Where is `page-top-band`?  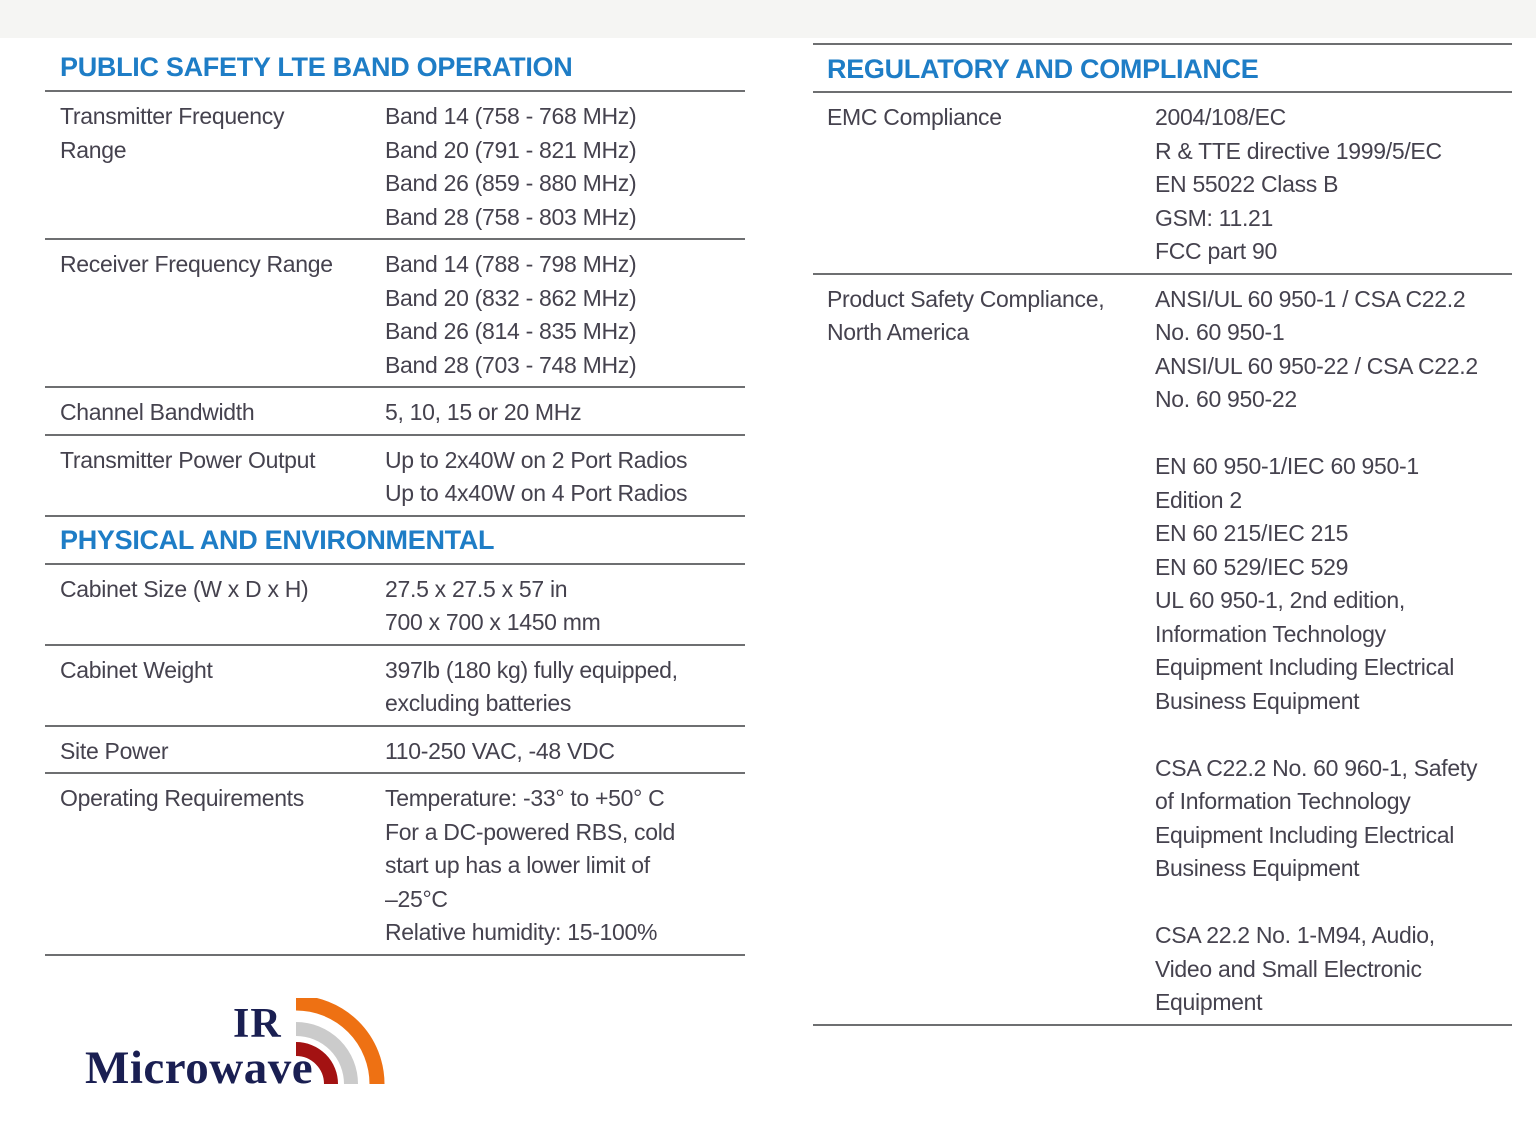
page-top-band is located at coordinates (768, 19).